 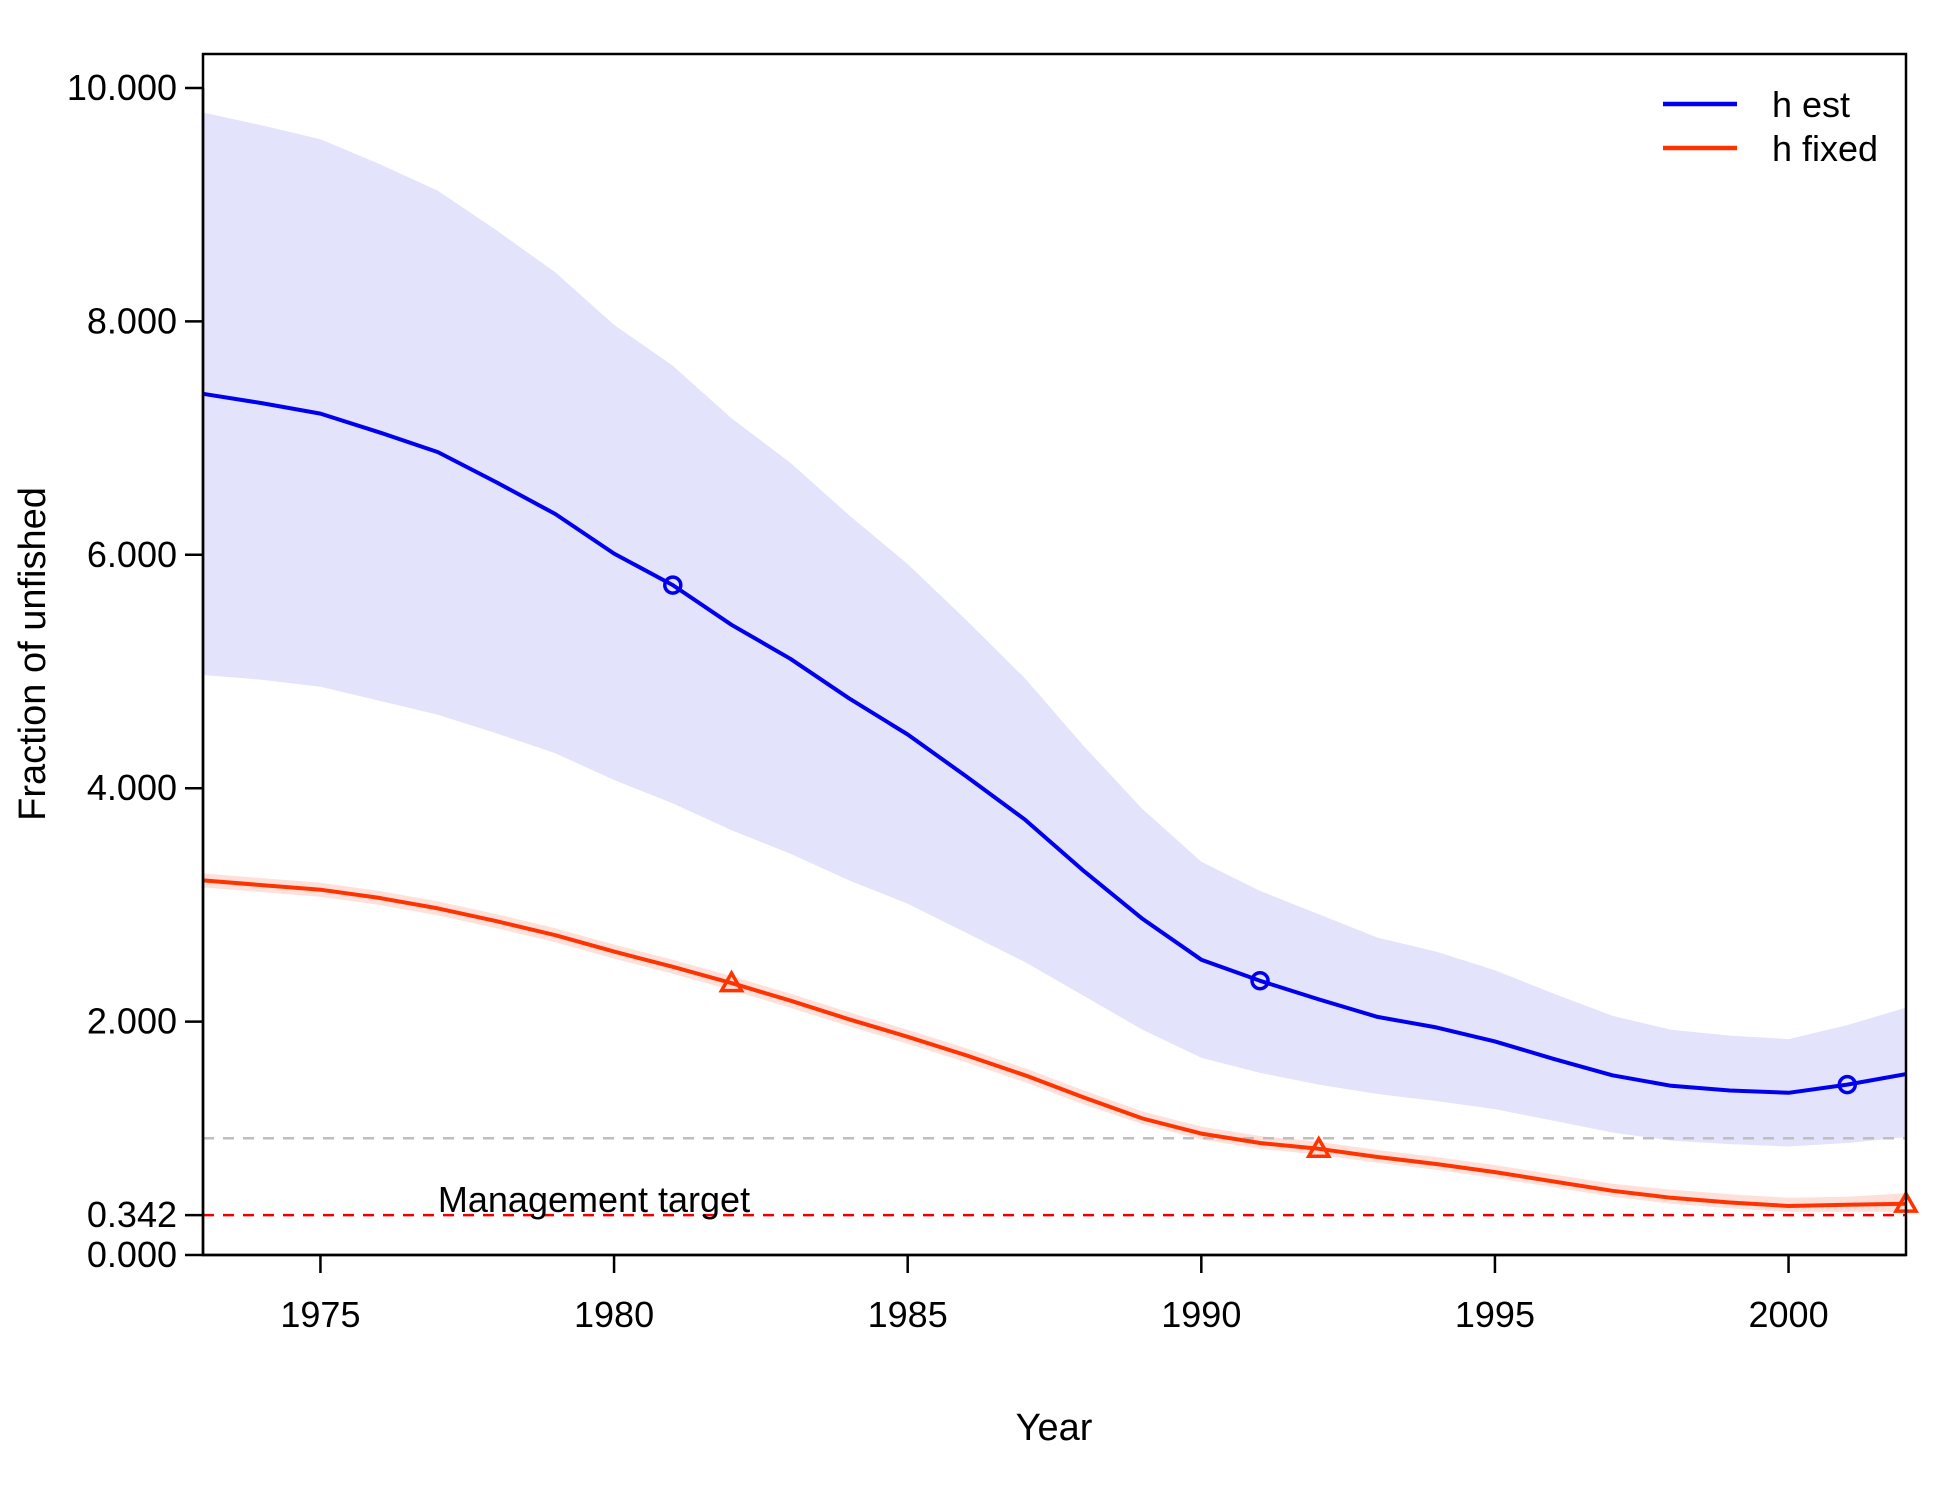 What do you see at coordinates (1318, 1147) in the screenshot?
I see `marker-h-fixed-1992` at bounding box center [1318, 1147].